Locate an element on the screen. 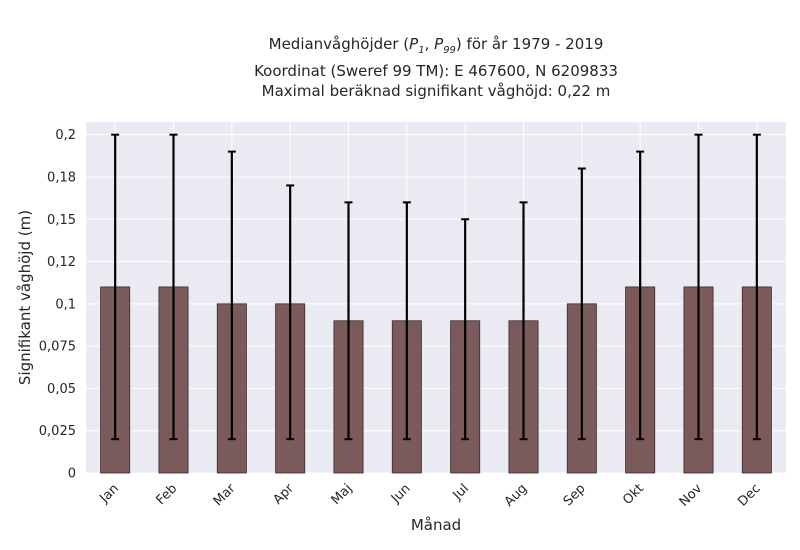 The image size is (800, 550). y-tick-label: 0,15 is located at coordinates (61, 220).